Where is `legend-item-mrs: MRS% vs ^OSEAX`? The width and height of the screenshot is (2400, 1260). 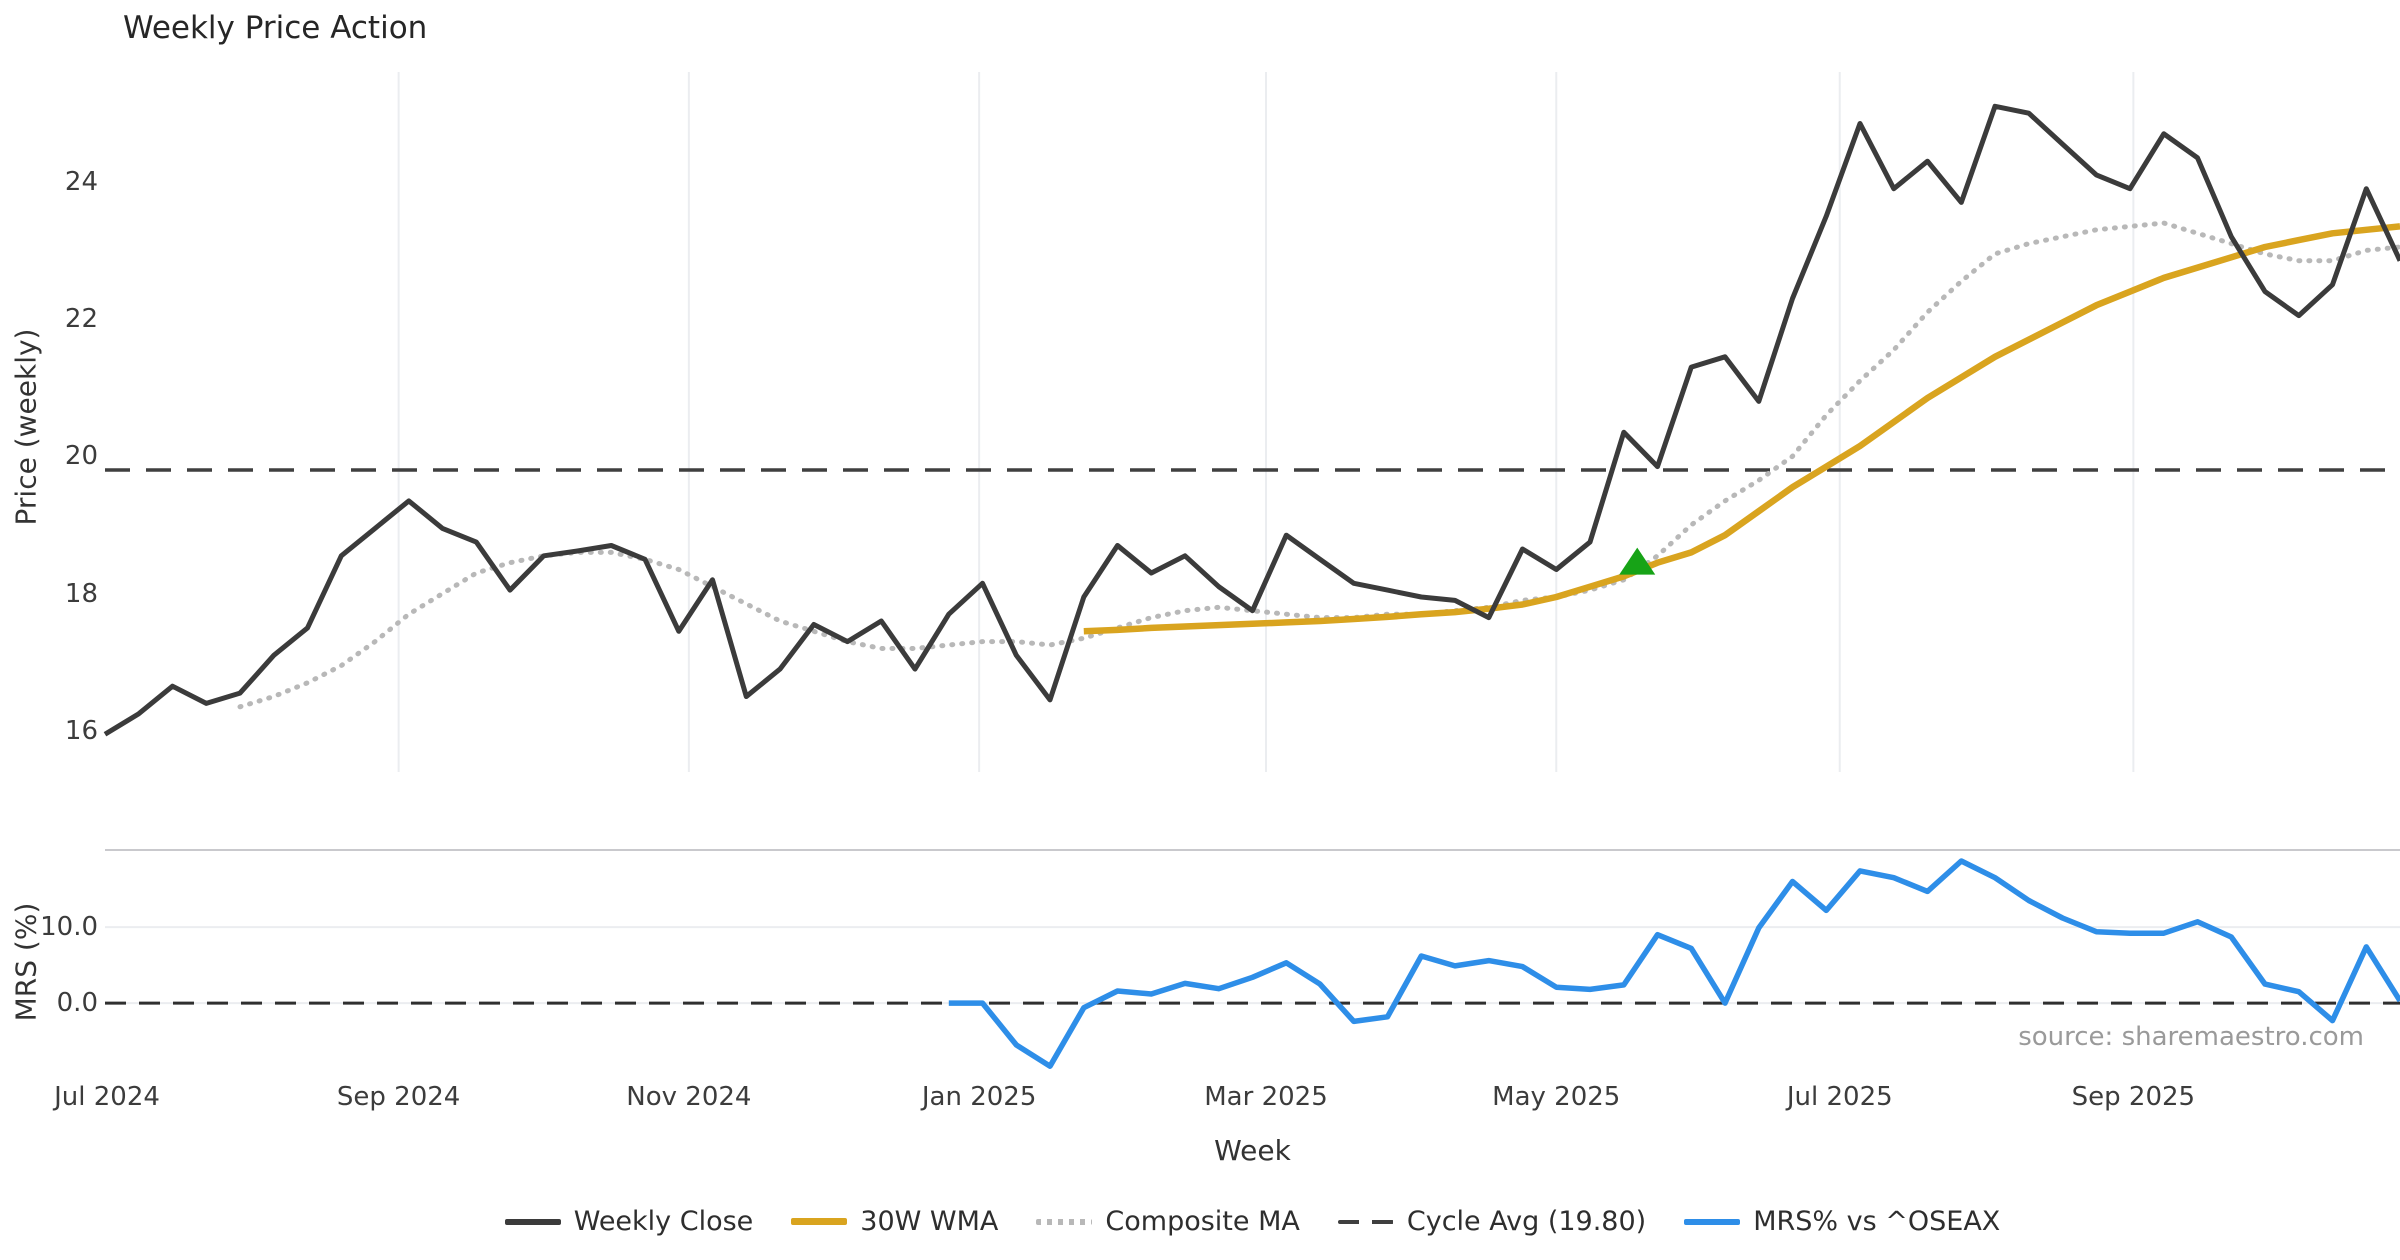
legend-item-mrs: MRS% vs ^OSEAX is located at coordinates (1842, 1221).